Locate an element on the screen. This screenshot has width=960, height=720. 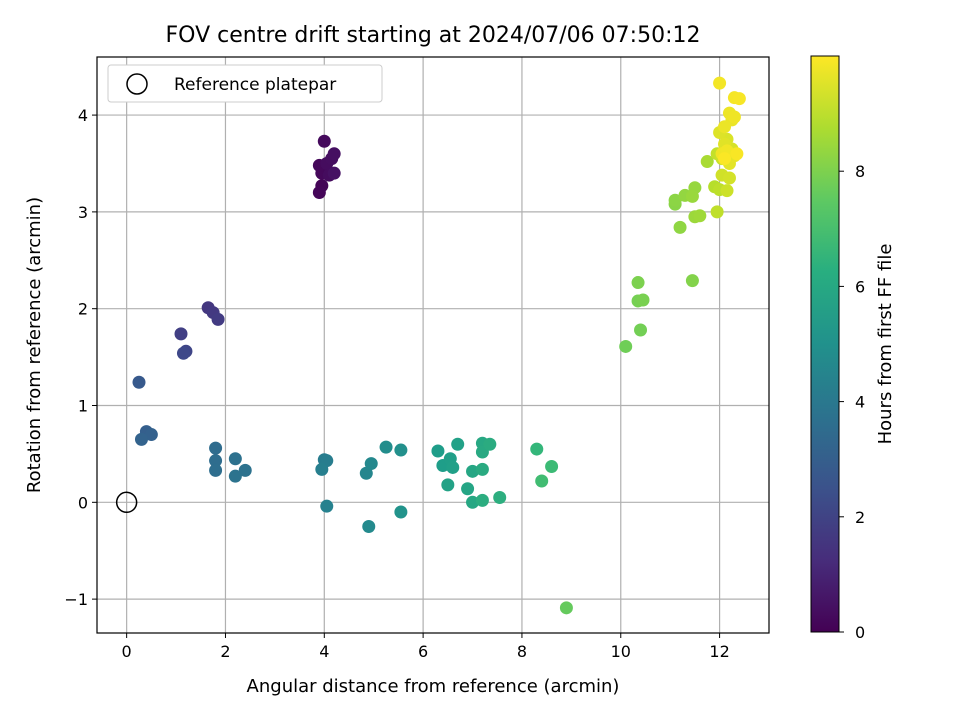
x-tick-label: 2 is located at coordinates (225, 651).